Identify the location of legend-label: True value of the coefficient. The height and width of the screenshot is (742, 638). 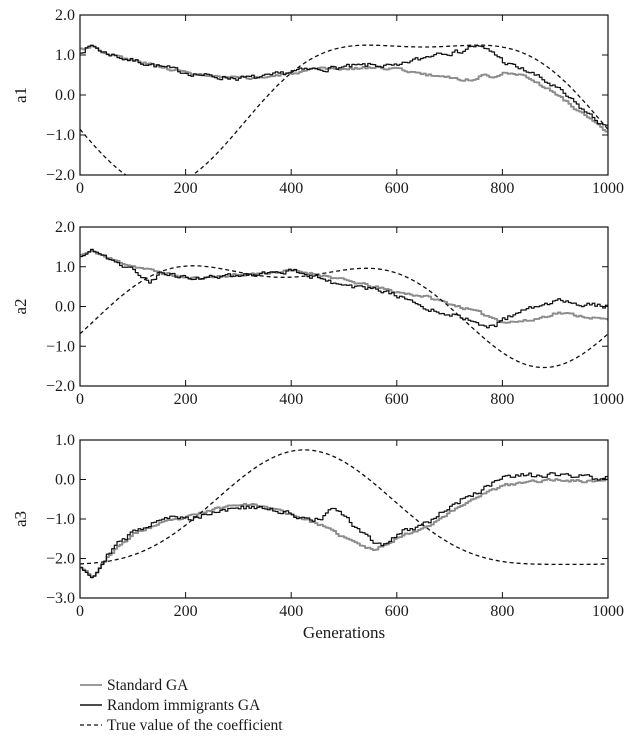
(195, 725).